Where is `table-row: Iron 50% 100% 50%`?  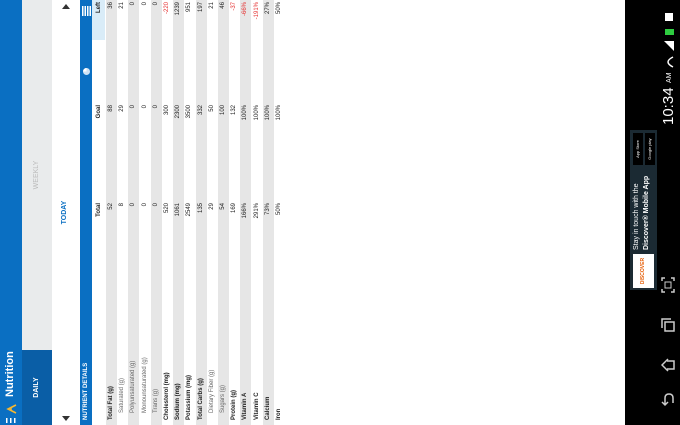 table-row: Iron 50% 100% 50% is located at coordinates (279, 212).